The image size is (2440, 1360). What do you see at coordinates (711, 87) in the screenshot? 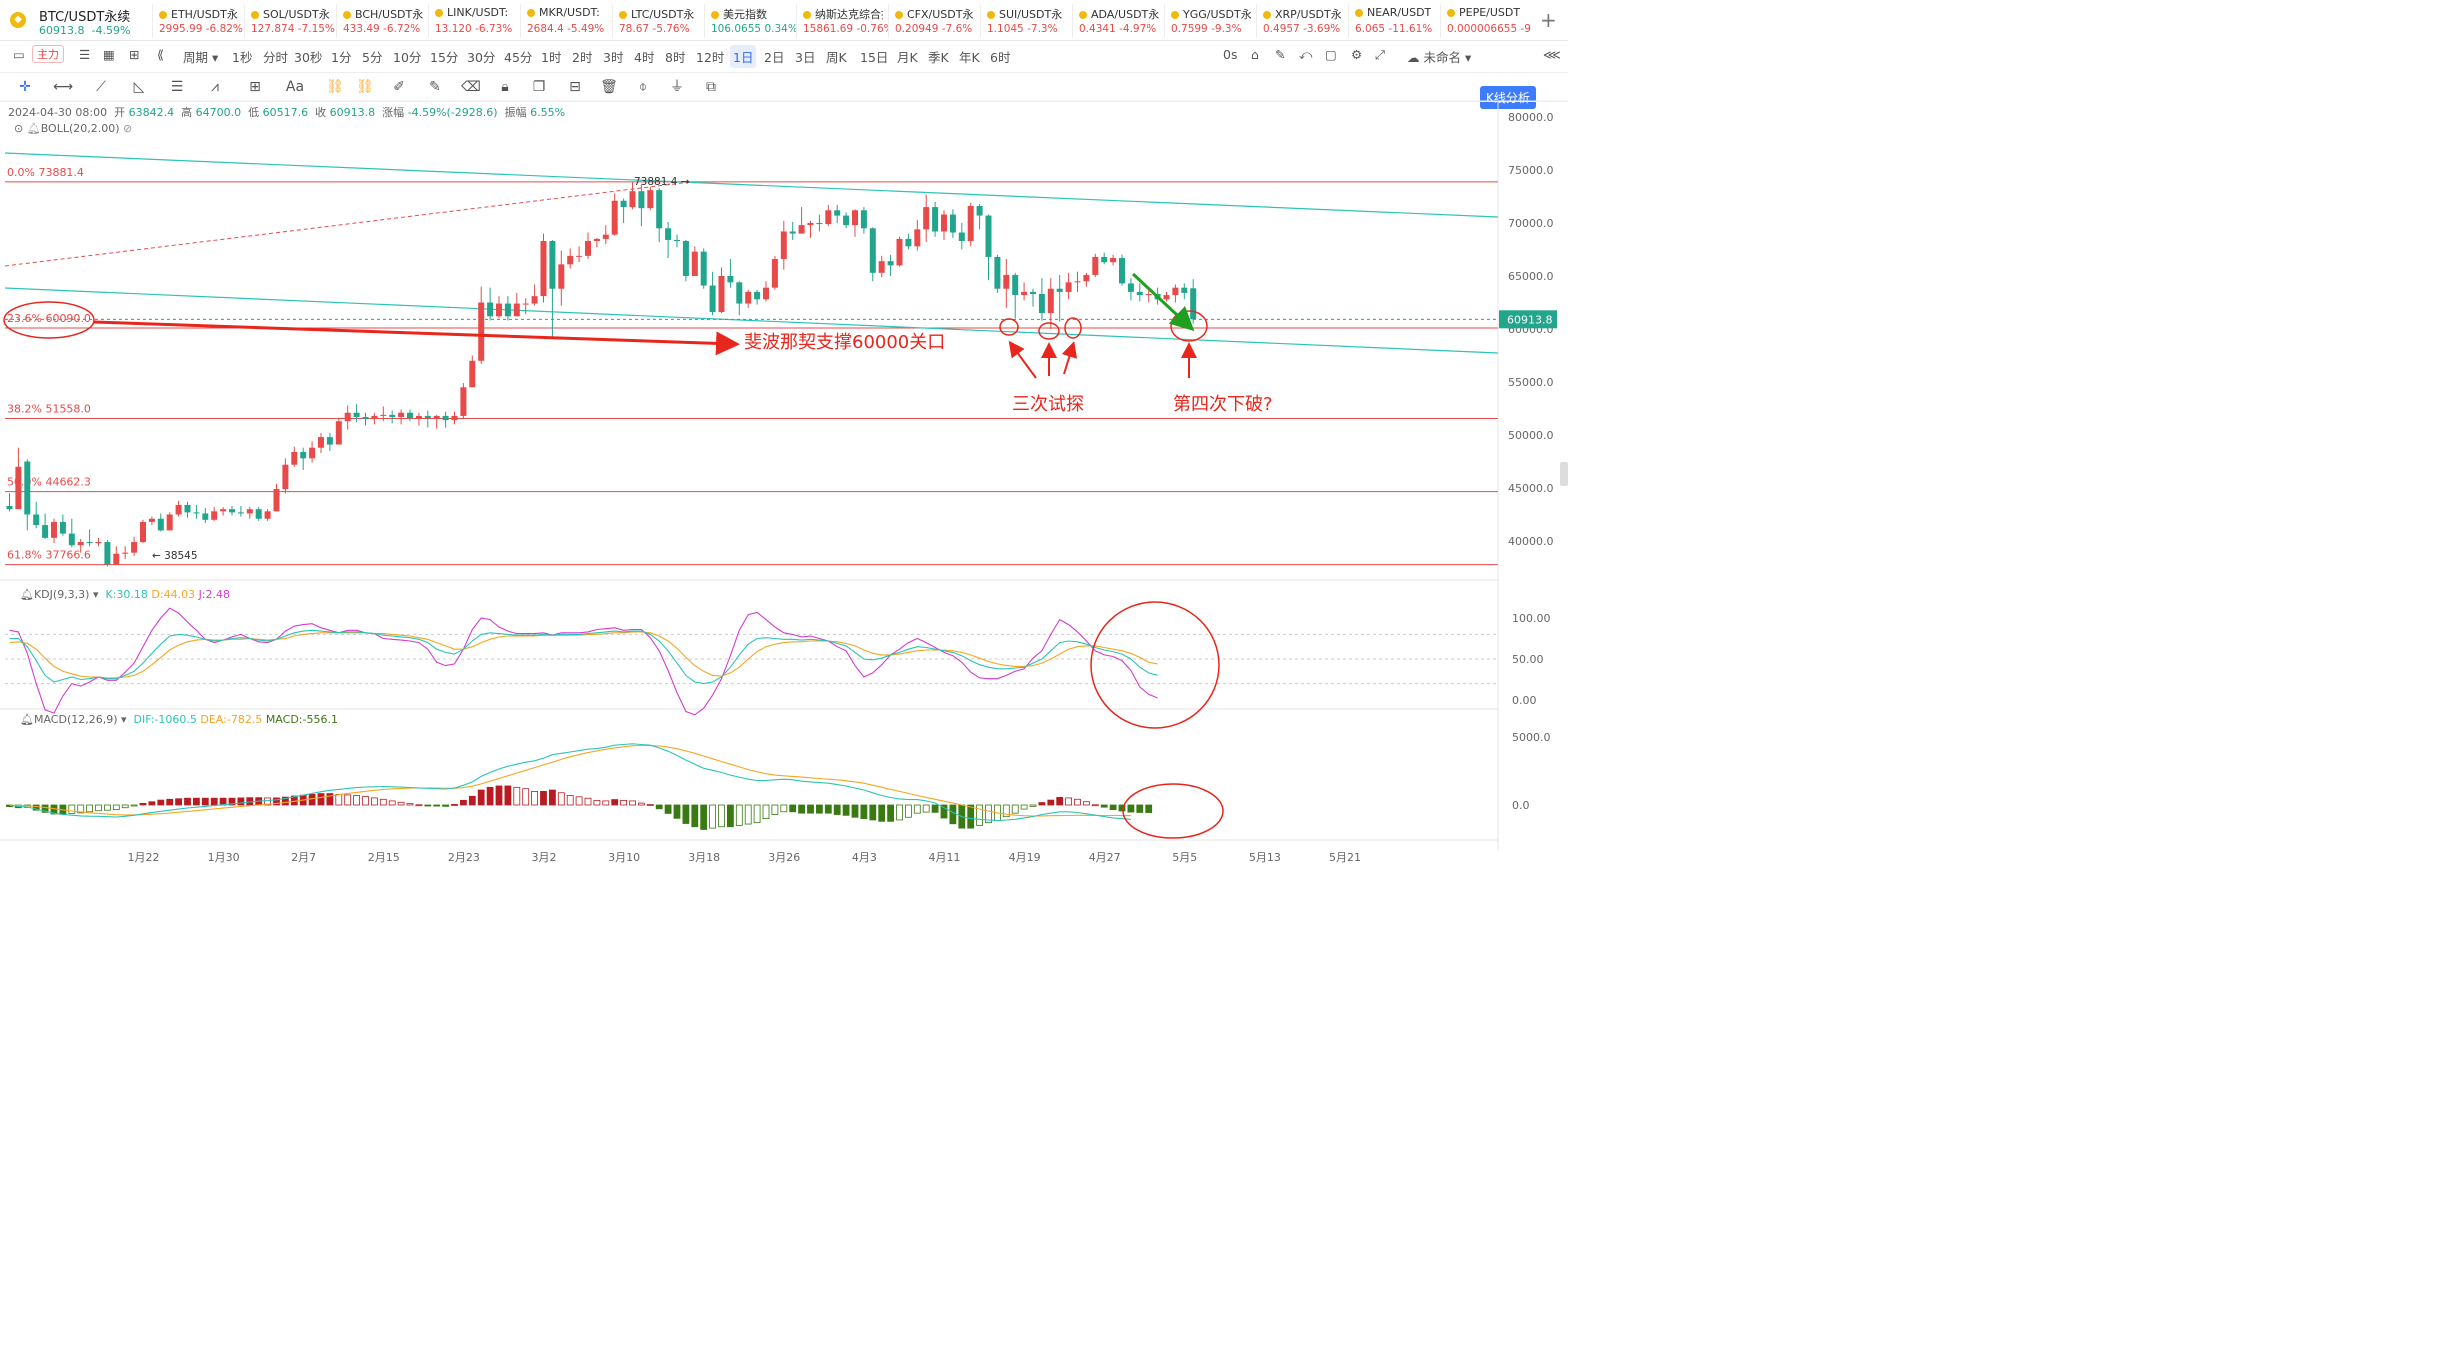
I see `snapshot-icon: ⧉` at bounding box center [711, 87].